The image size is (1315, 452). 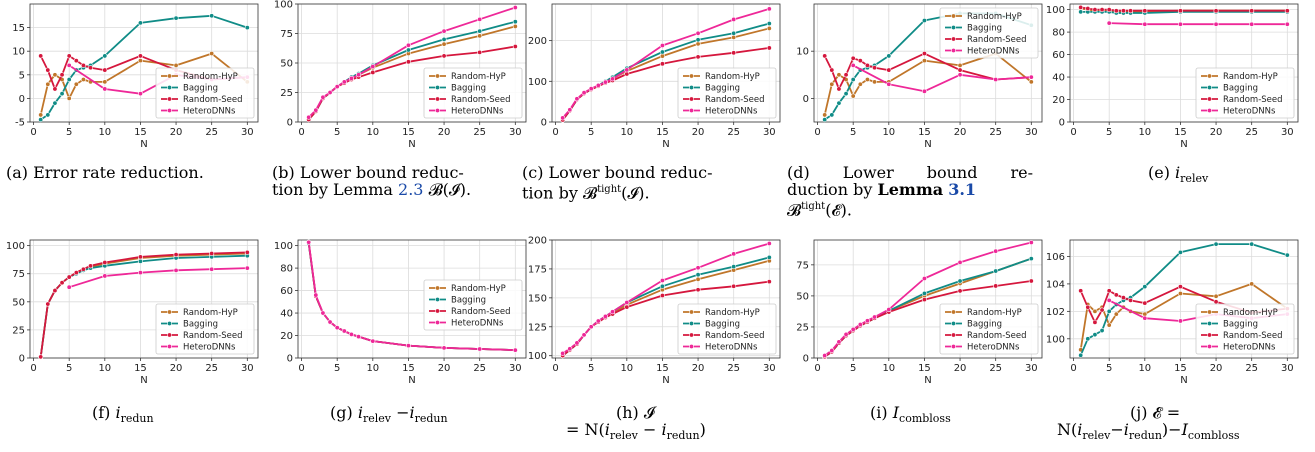 I want to click on plot-frame, so click(x=1184, y=299).